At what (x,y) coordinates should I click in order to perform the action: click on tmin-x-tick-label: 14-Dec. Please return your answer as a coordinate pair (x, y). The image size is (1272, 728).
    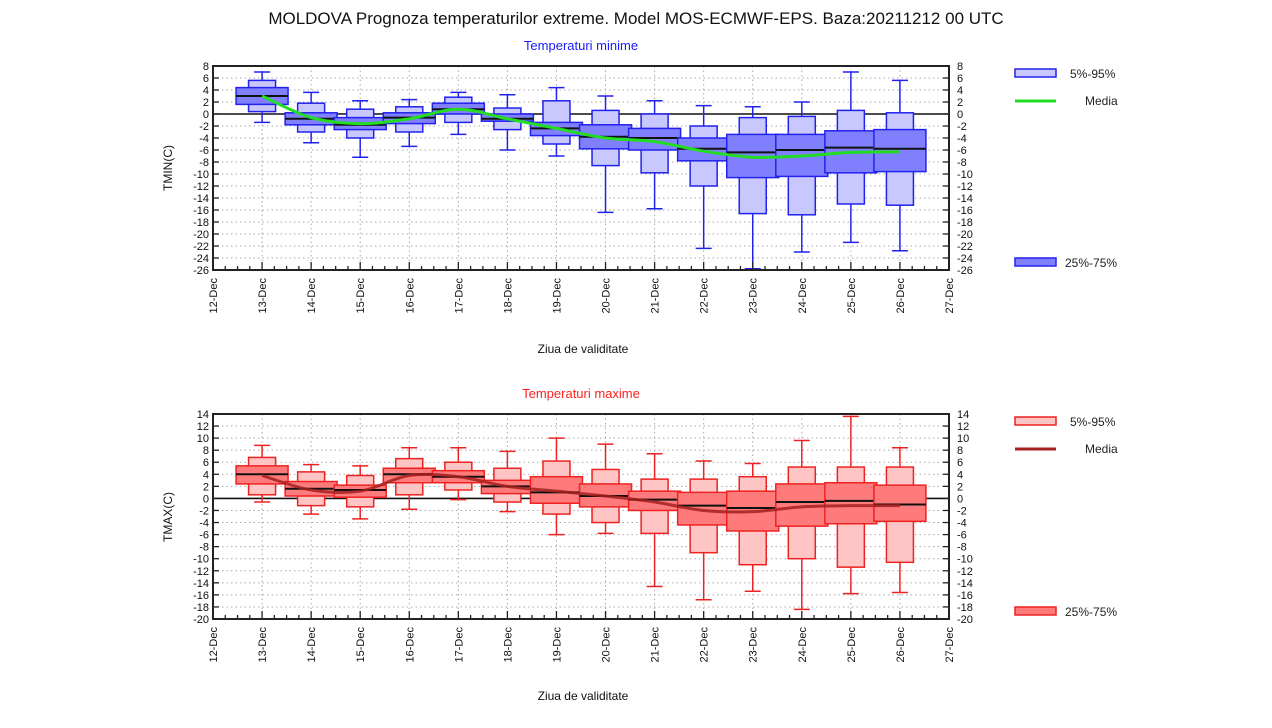
    Looking at the image, I should click on (312, 296).